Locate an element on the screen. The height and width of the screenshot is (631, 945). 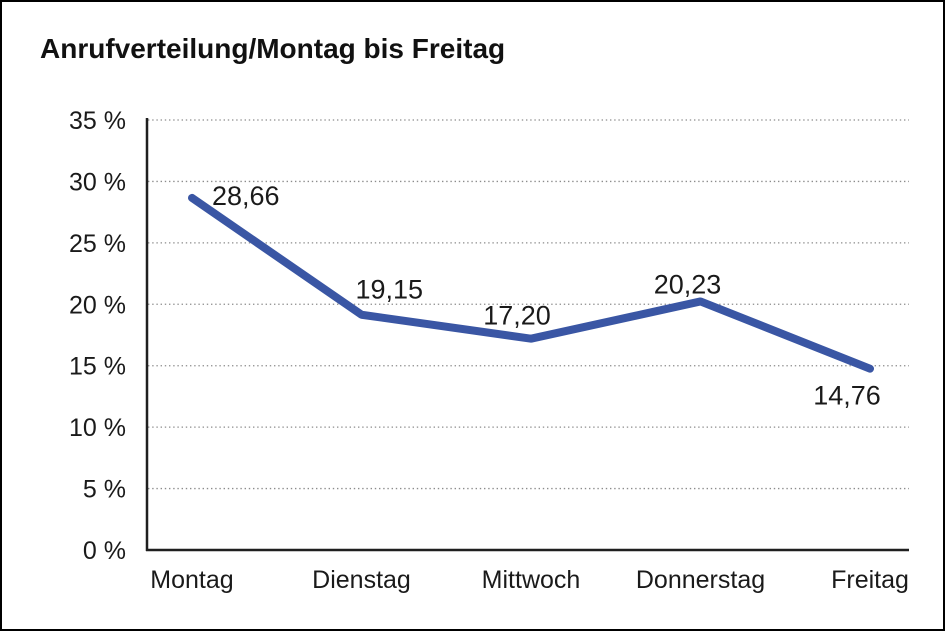
y-tick-label: 10 % is located at coordinates (97, 428).